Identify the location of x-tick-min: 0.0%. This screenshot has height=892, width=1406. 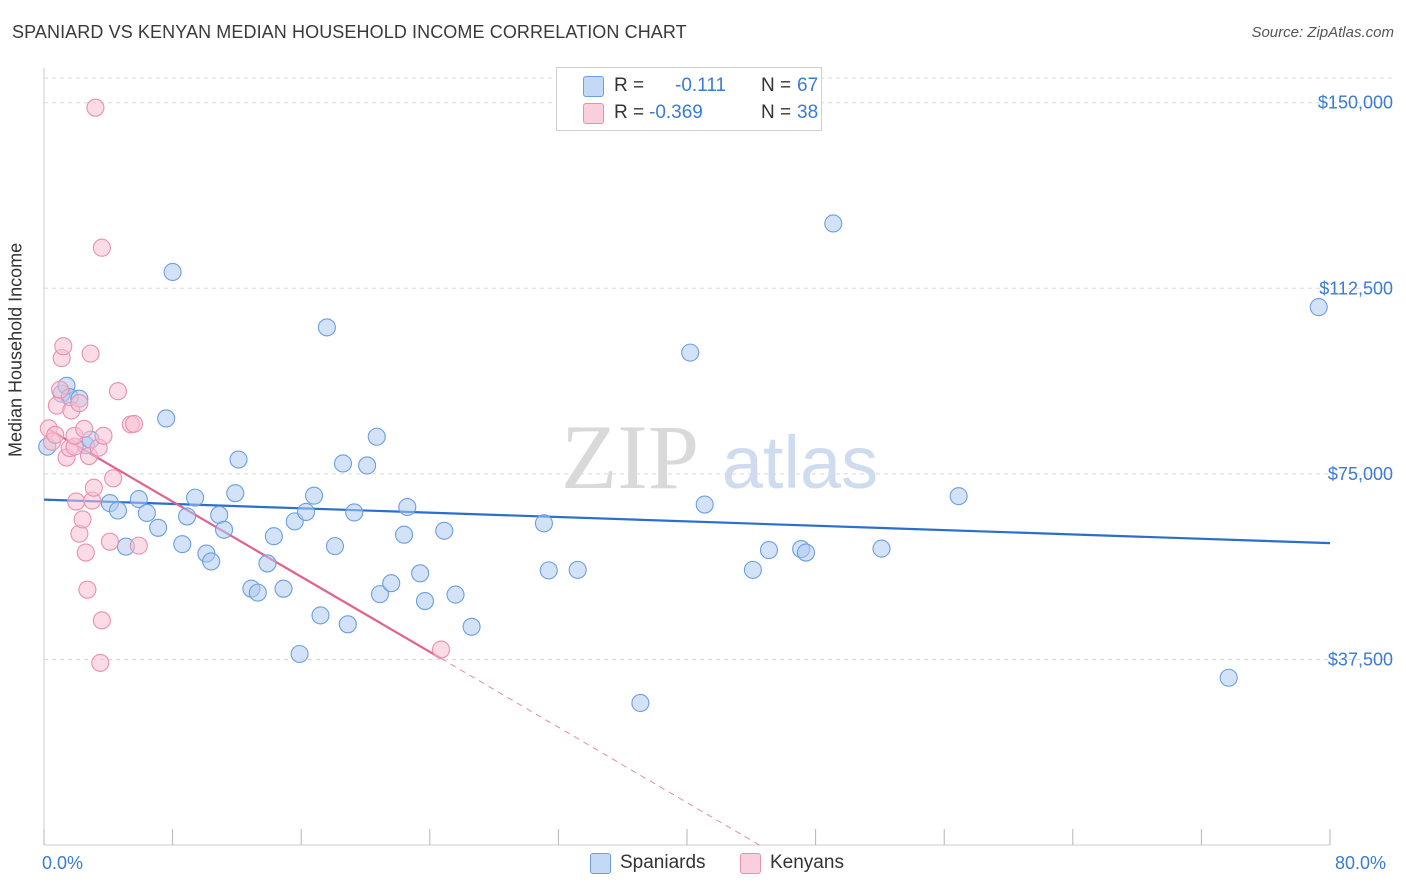
(63, 863).